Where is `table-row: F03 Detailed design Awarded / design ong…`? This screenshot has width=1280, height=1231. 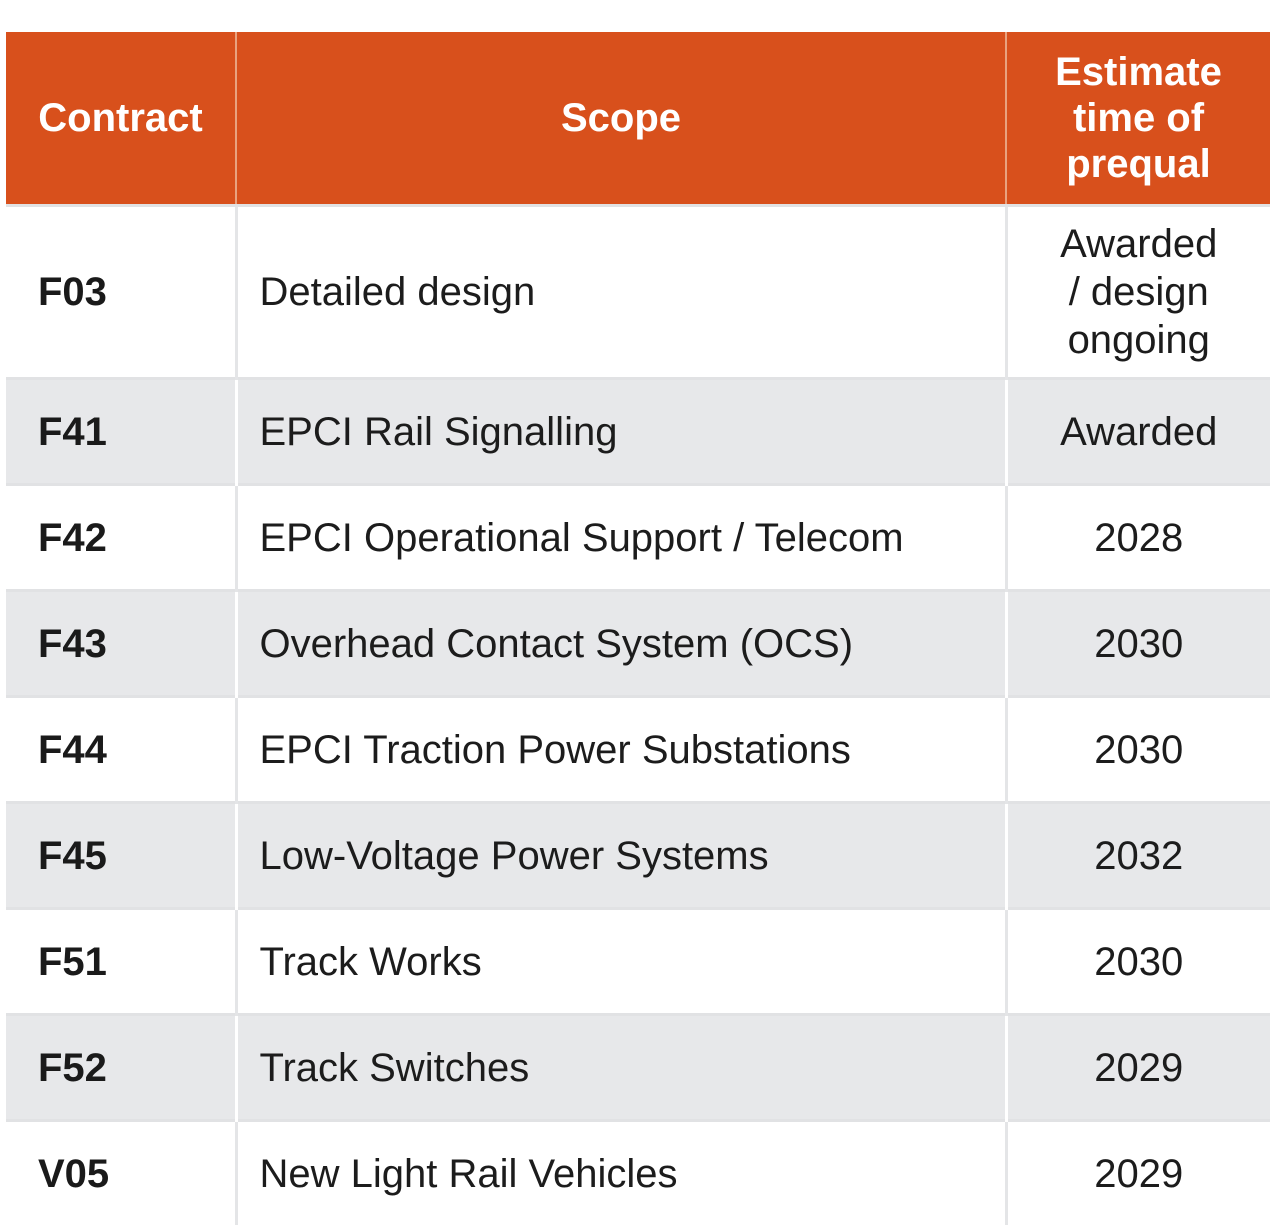 table-row: F03 Detailed design Awarded / design ong… is located at coordinates (638, 291).